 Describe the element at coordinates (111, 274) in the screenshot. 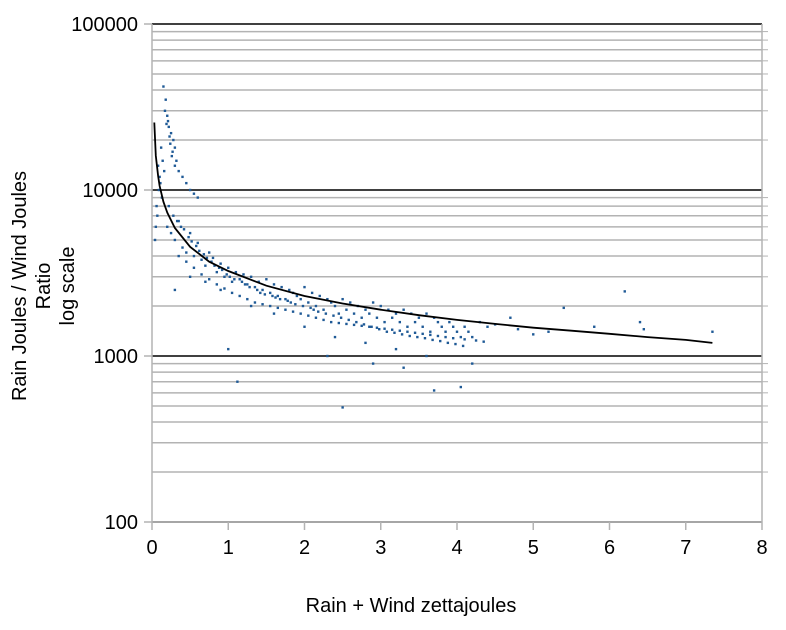

I see `y-axis-ticks: 100 1000 10000 100000` at that location.